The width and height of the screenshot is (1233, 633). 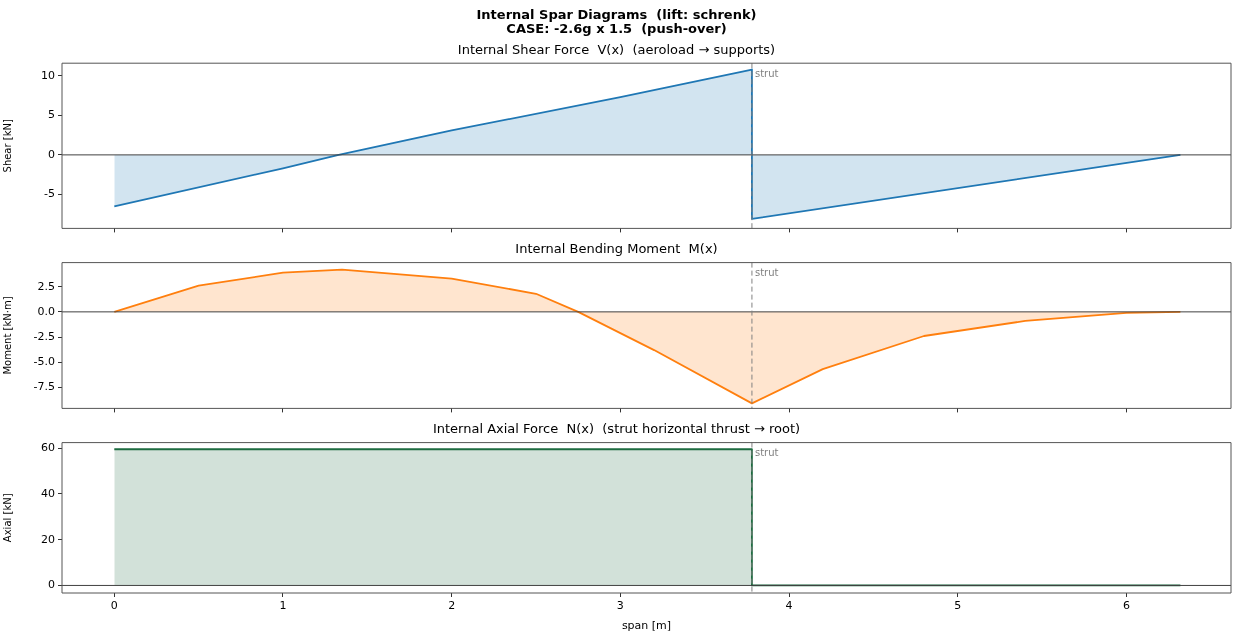 I want to click on y-tick-label: 0.0, so click(x=46, y=311).